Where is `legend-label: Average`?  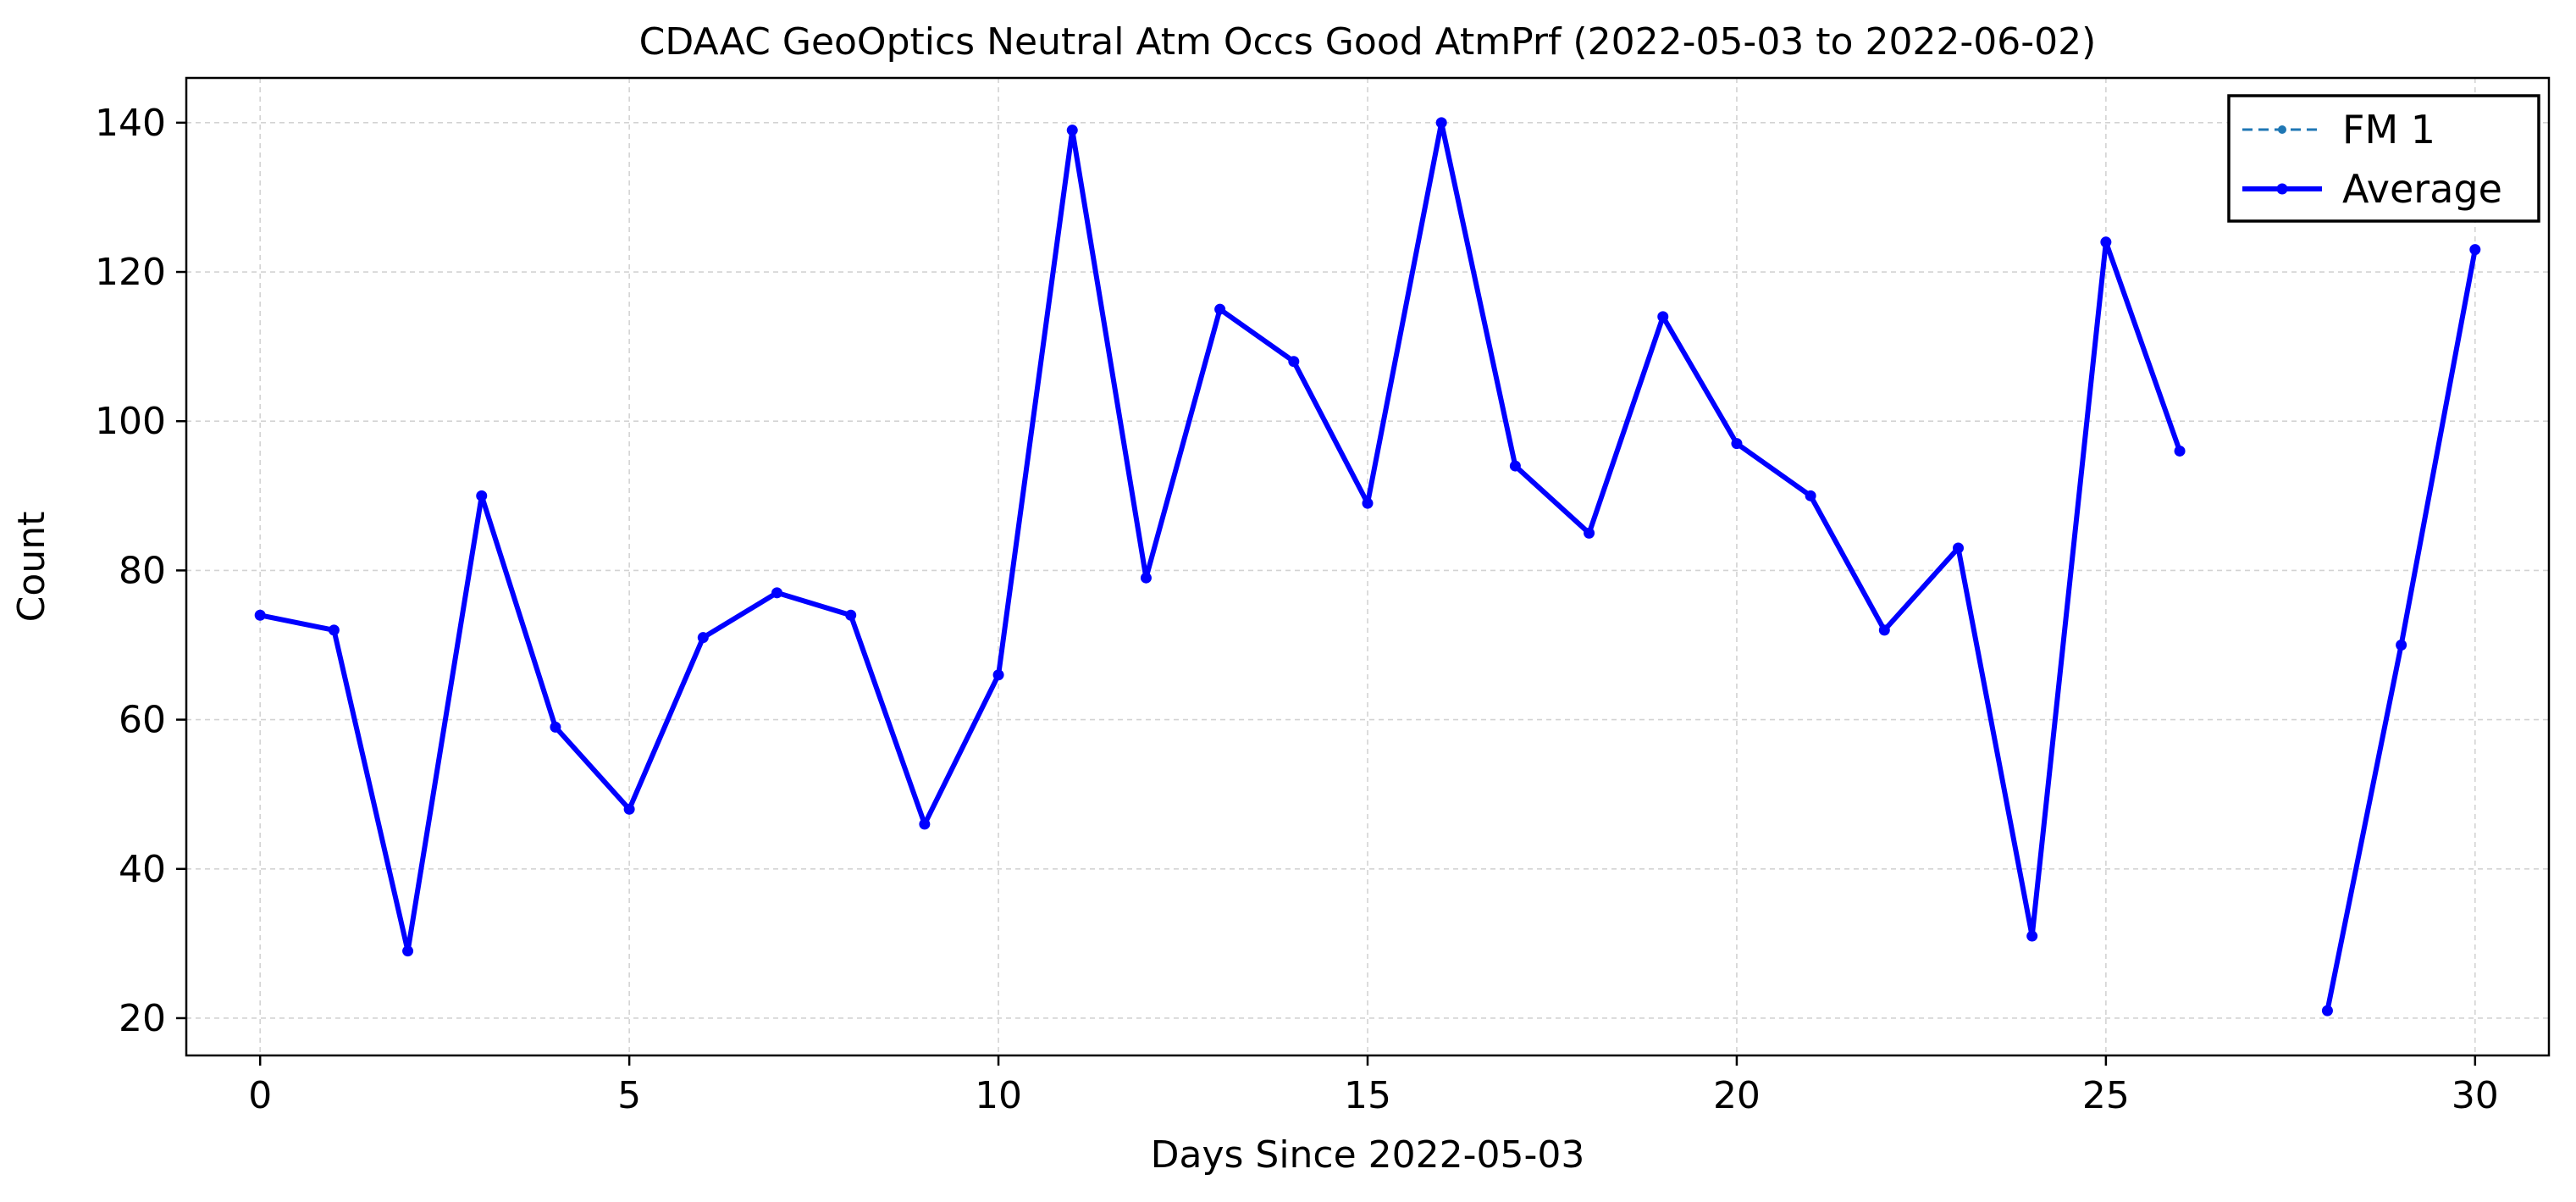
legend-label: Average is located at coordinates (2422, 189).